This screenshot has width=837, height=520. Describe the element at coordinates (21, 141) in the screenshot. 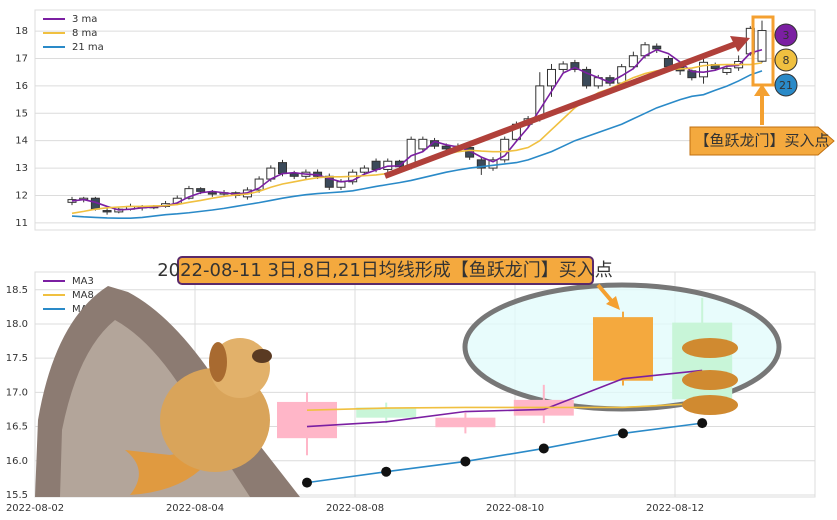

I see `y-tick-label: 14` at that location.